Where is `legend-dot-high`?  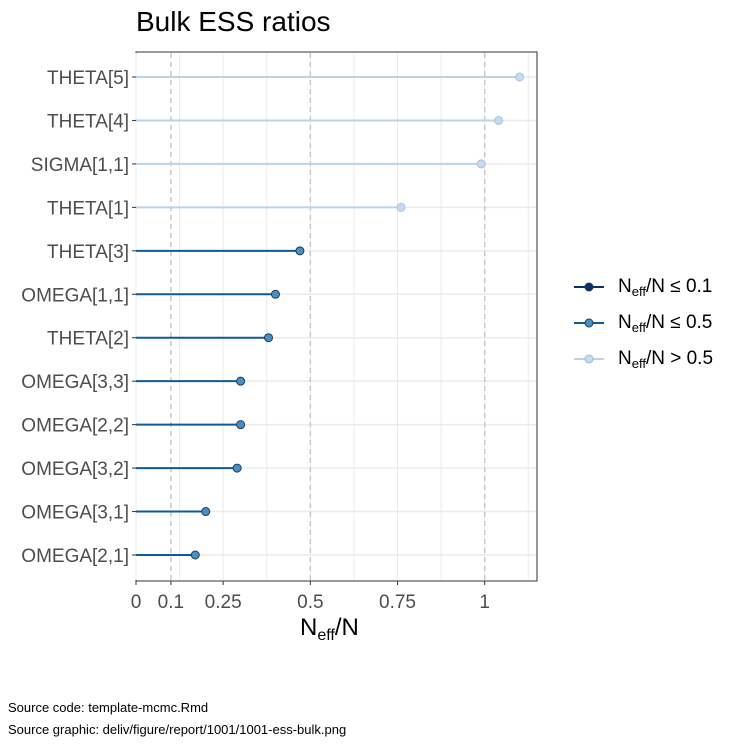 legend-dot-high is located at coordinates (589, 359).